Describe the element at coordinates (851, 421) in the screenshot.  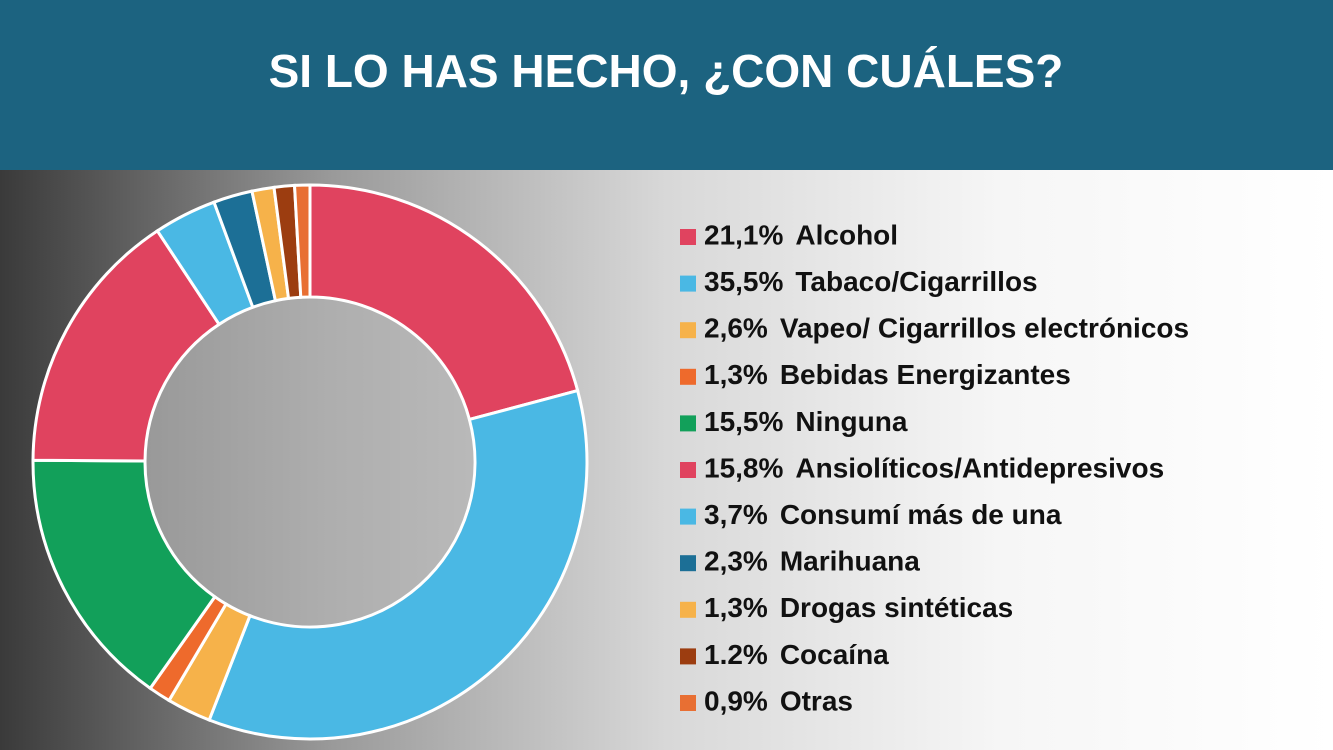
I see `legend-label: Ninguna` at that location.